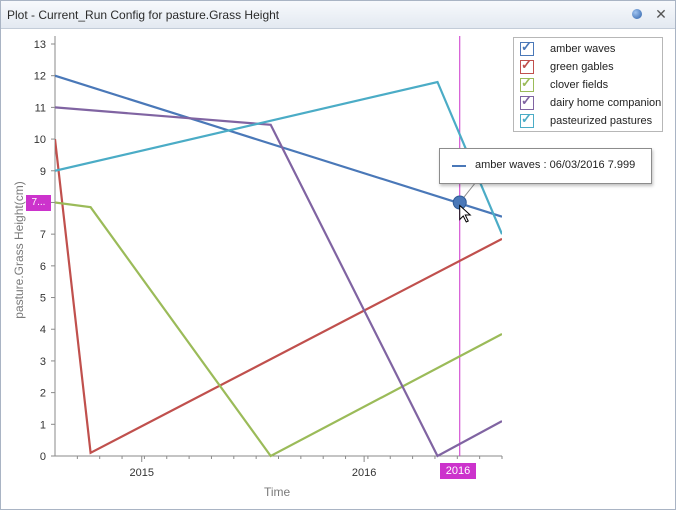 The height and width of the screenshot is (510, 676). I want to click on pin-icon, so click(637, 14).